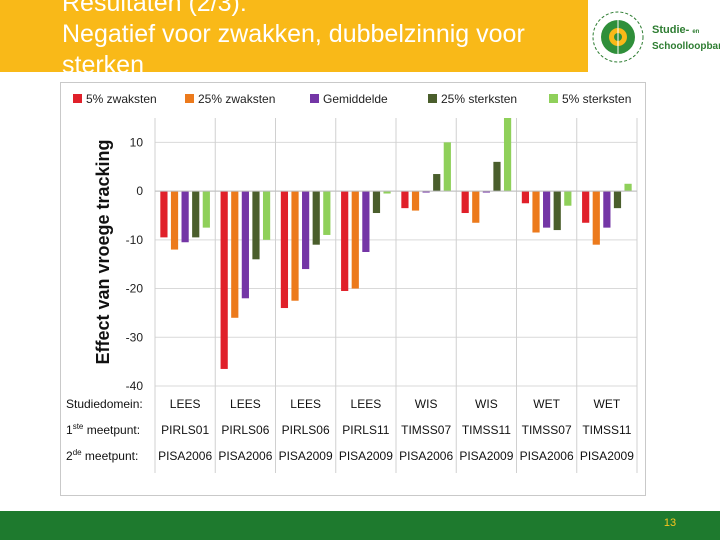 This screenshot has width=720, height=540. Describe the element at coordinates (102, 455) in the screenshot. I see `row-label: 2de meetpunt:` at that location.